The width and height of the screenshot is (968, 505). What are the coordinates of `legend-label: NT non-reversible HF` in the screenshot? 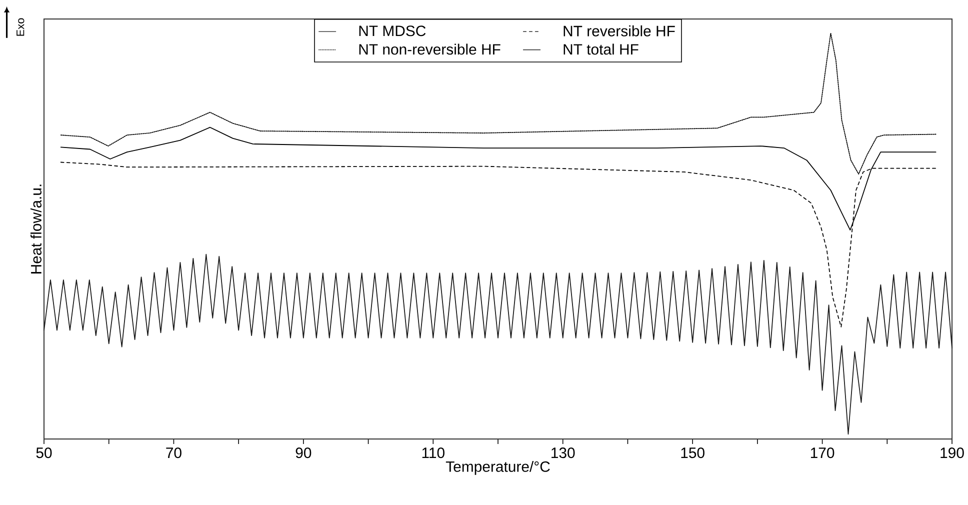 It's located at (429, 49).